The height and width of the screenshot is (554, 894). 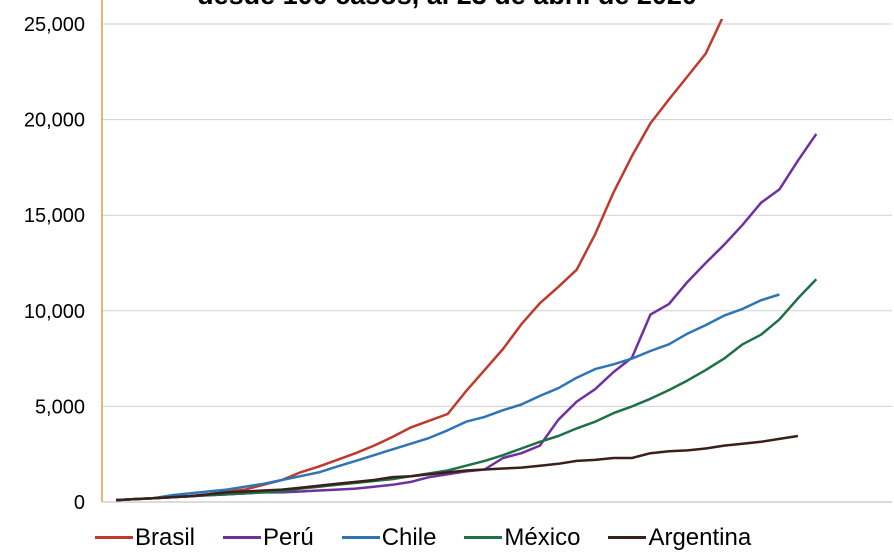 I want to click on legend-label: México, so click(x=542, y=537).